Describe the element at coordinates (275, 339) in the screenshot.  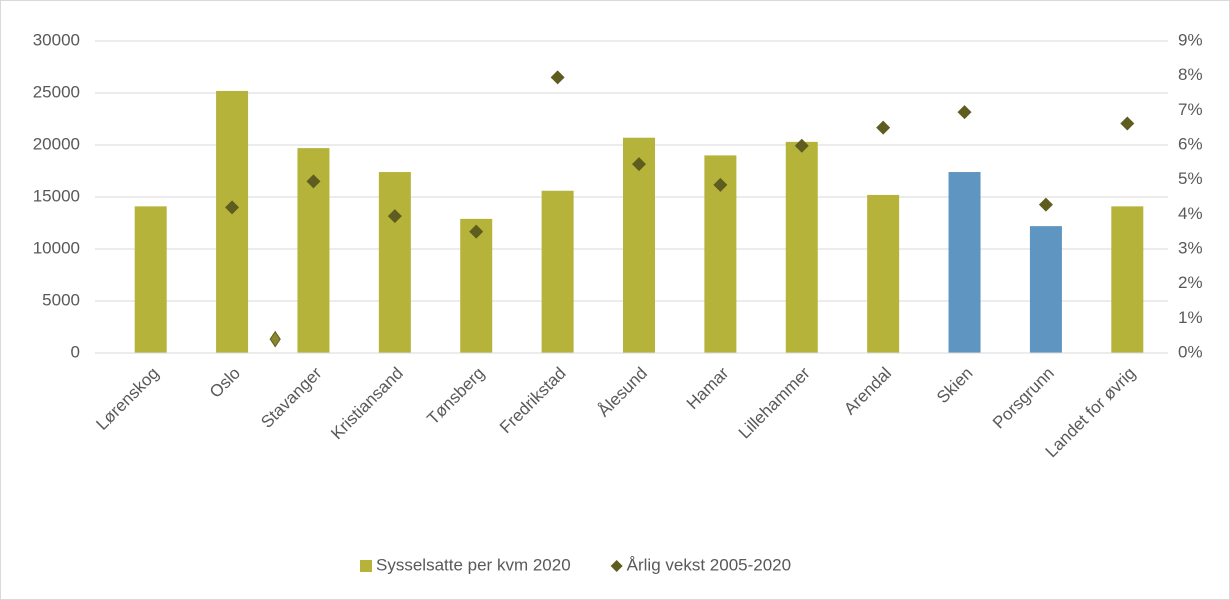
I see `extra-marker` at that location.